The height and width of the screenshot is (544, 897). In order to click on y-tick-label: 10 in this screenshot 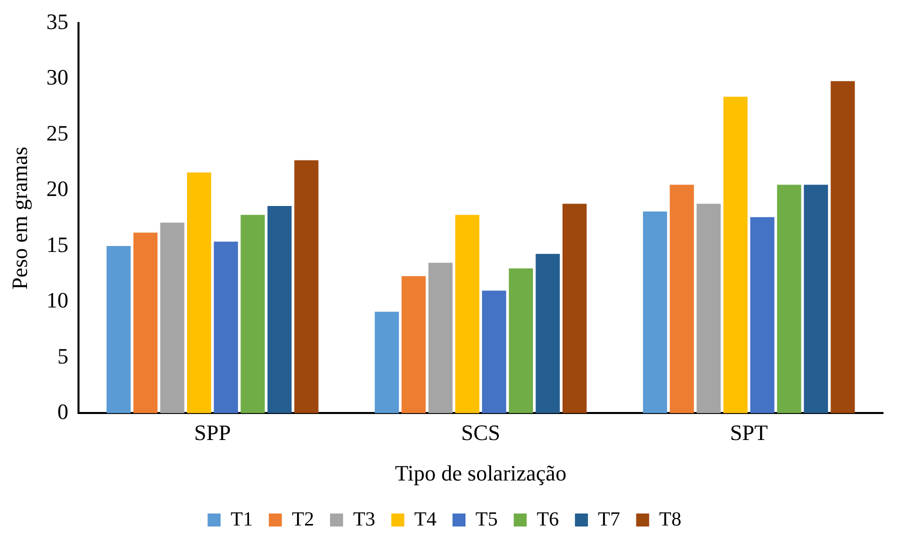, I will do `click(57, 300)`.